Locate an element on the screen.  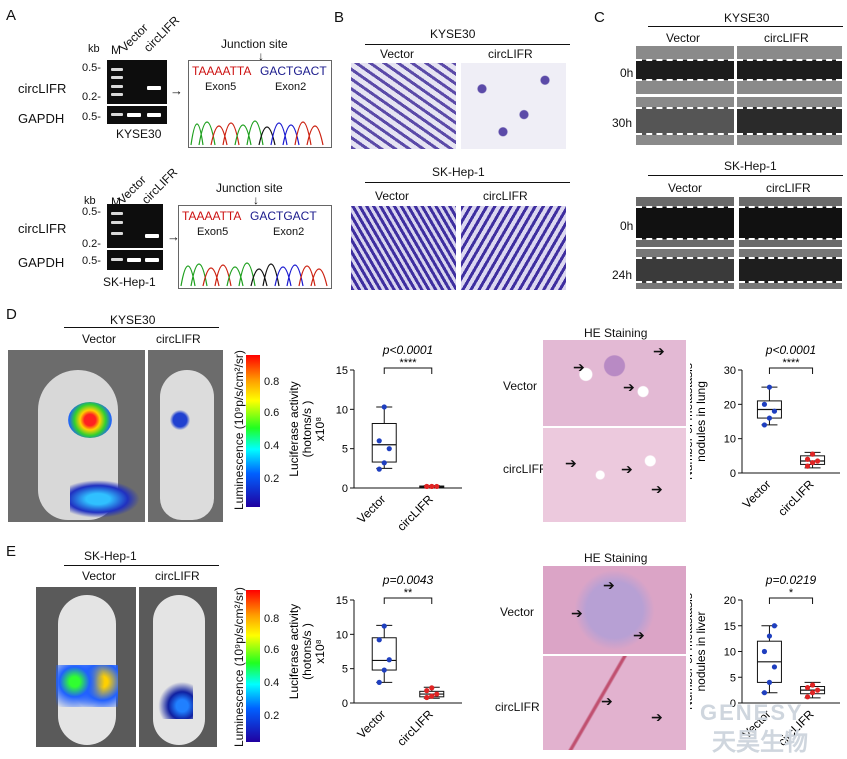
watermark-en: GENESY is located at coordinates (752, 712).